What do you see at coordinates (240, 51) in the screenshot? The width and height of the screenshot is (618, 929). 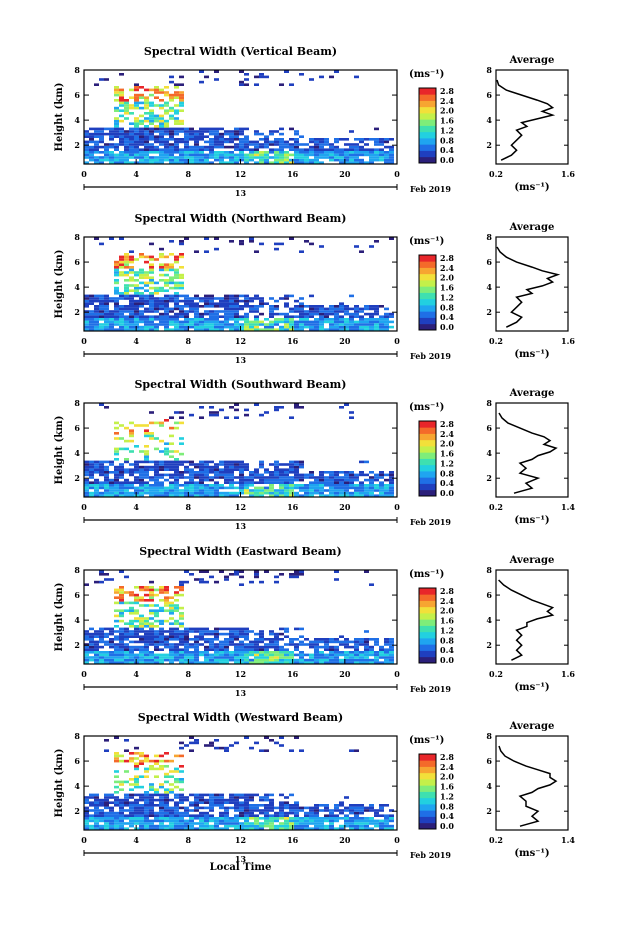 I see `panel-title: Spectral Width (Vertical Beam)` at bounding box center [240, 51].